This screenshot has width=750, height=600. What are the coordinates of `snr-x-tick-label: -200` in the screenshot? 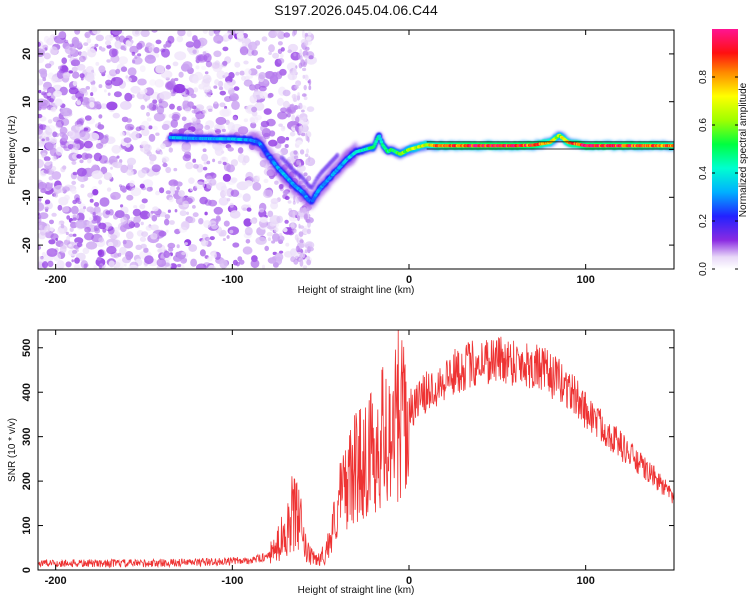 It's located at (56, 581).